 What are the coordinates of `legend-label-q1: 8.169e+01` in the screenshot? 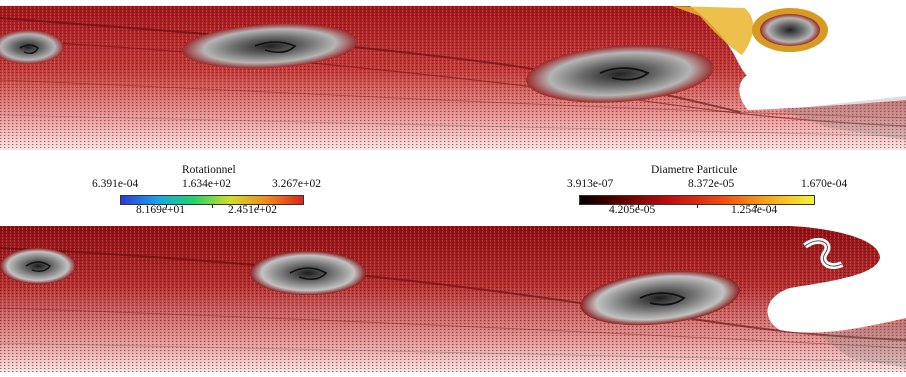 It's located at (160, 210).